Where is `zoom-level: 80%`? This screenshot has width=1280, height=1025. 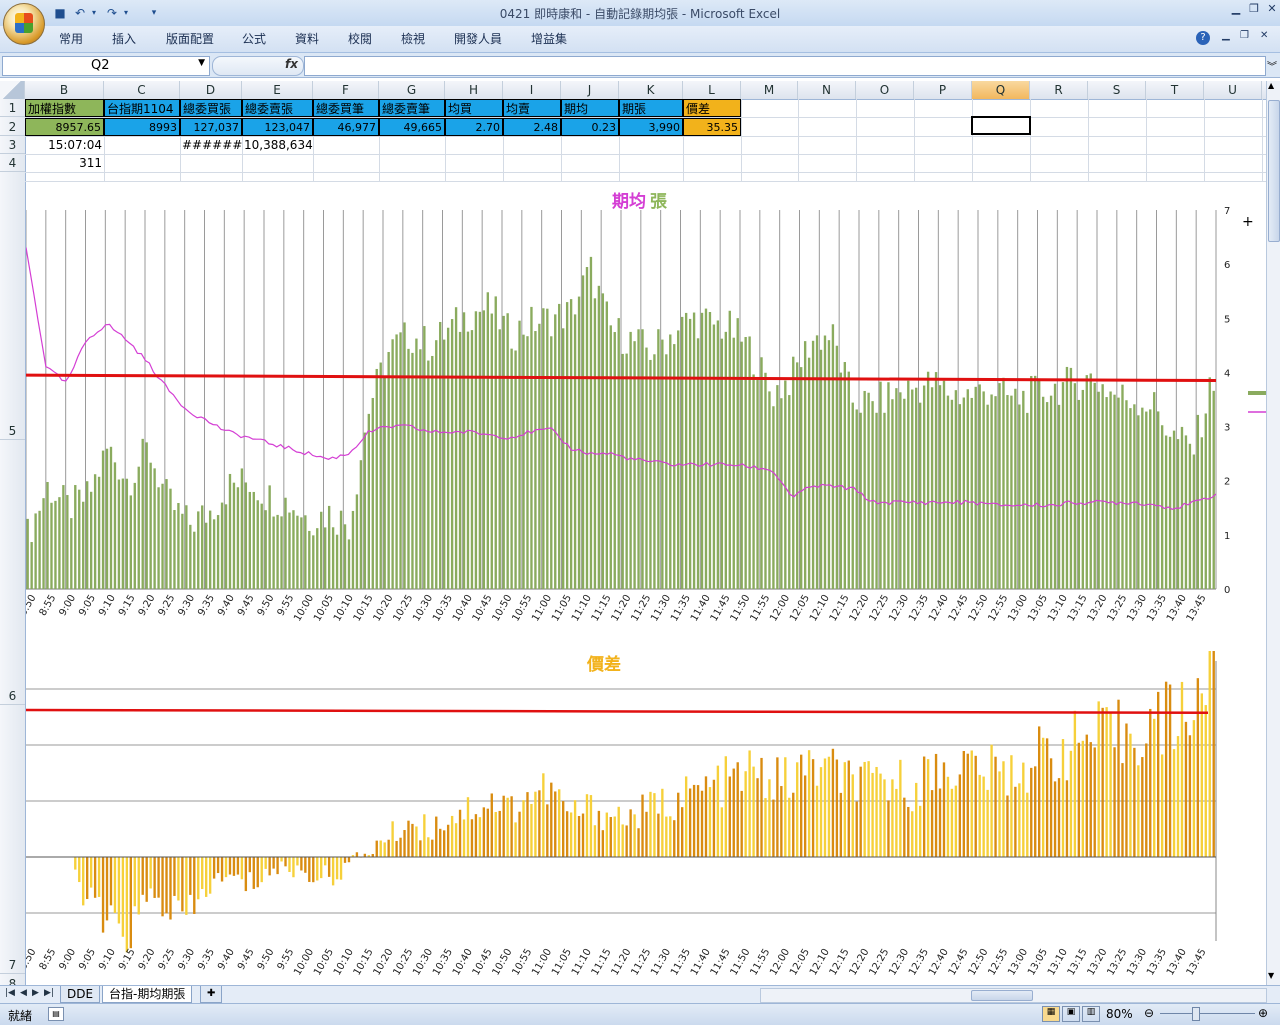
zoom-level: 80% is located at coordinates (1119, 1014).